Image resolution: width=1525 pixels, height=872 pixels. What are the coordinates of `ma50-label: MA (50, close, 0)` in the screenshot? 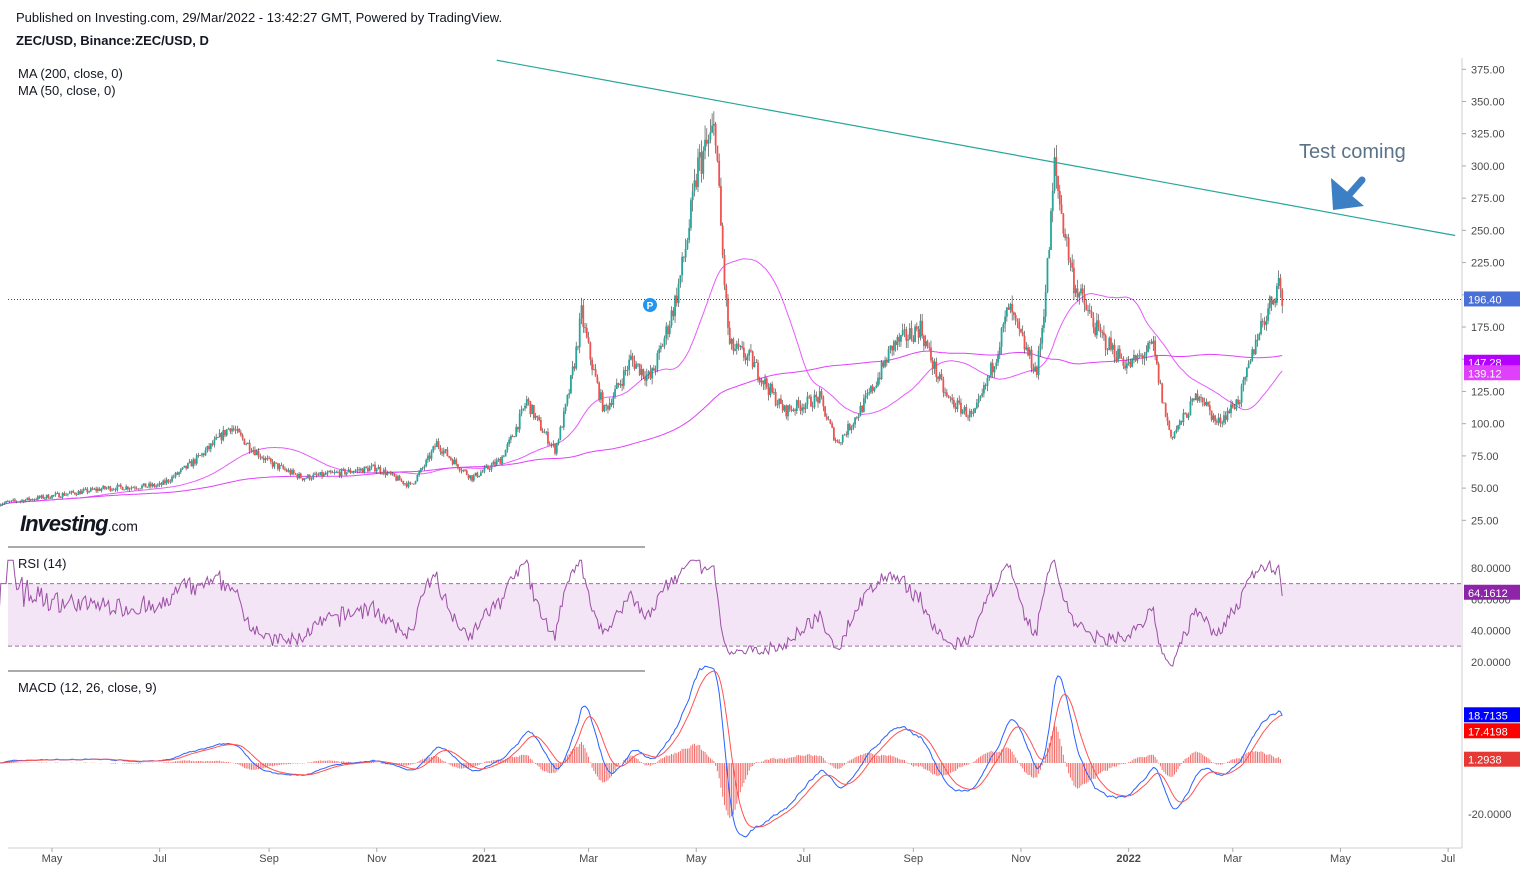 It's located at (67, 90).